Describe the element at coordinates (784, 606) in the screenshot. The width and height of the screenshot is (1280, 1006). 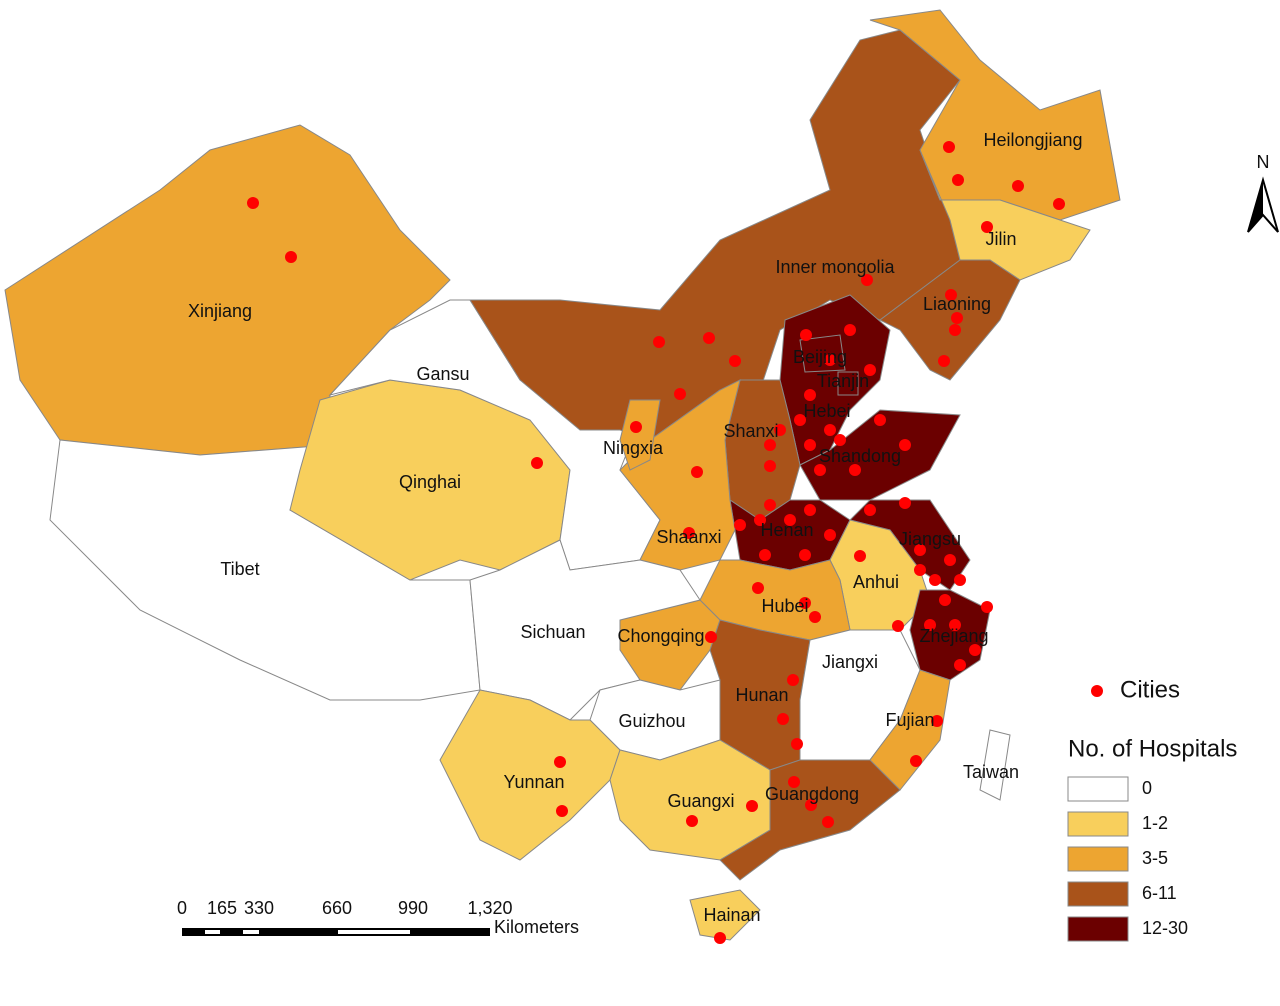
I see `province-label: Hubei` at that location.